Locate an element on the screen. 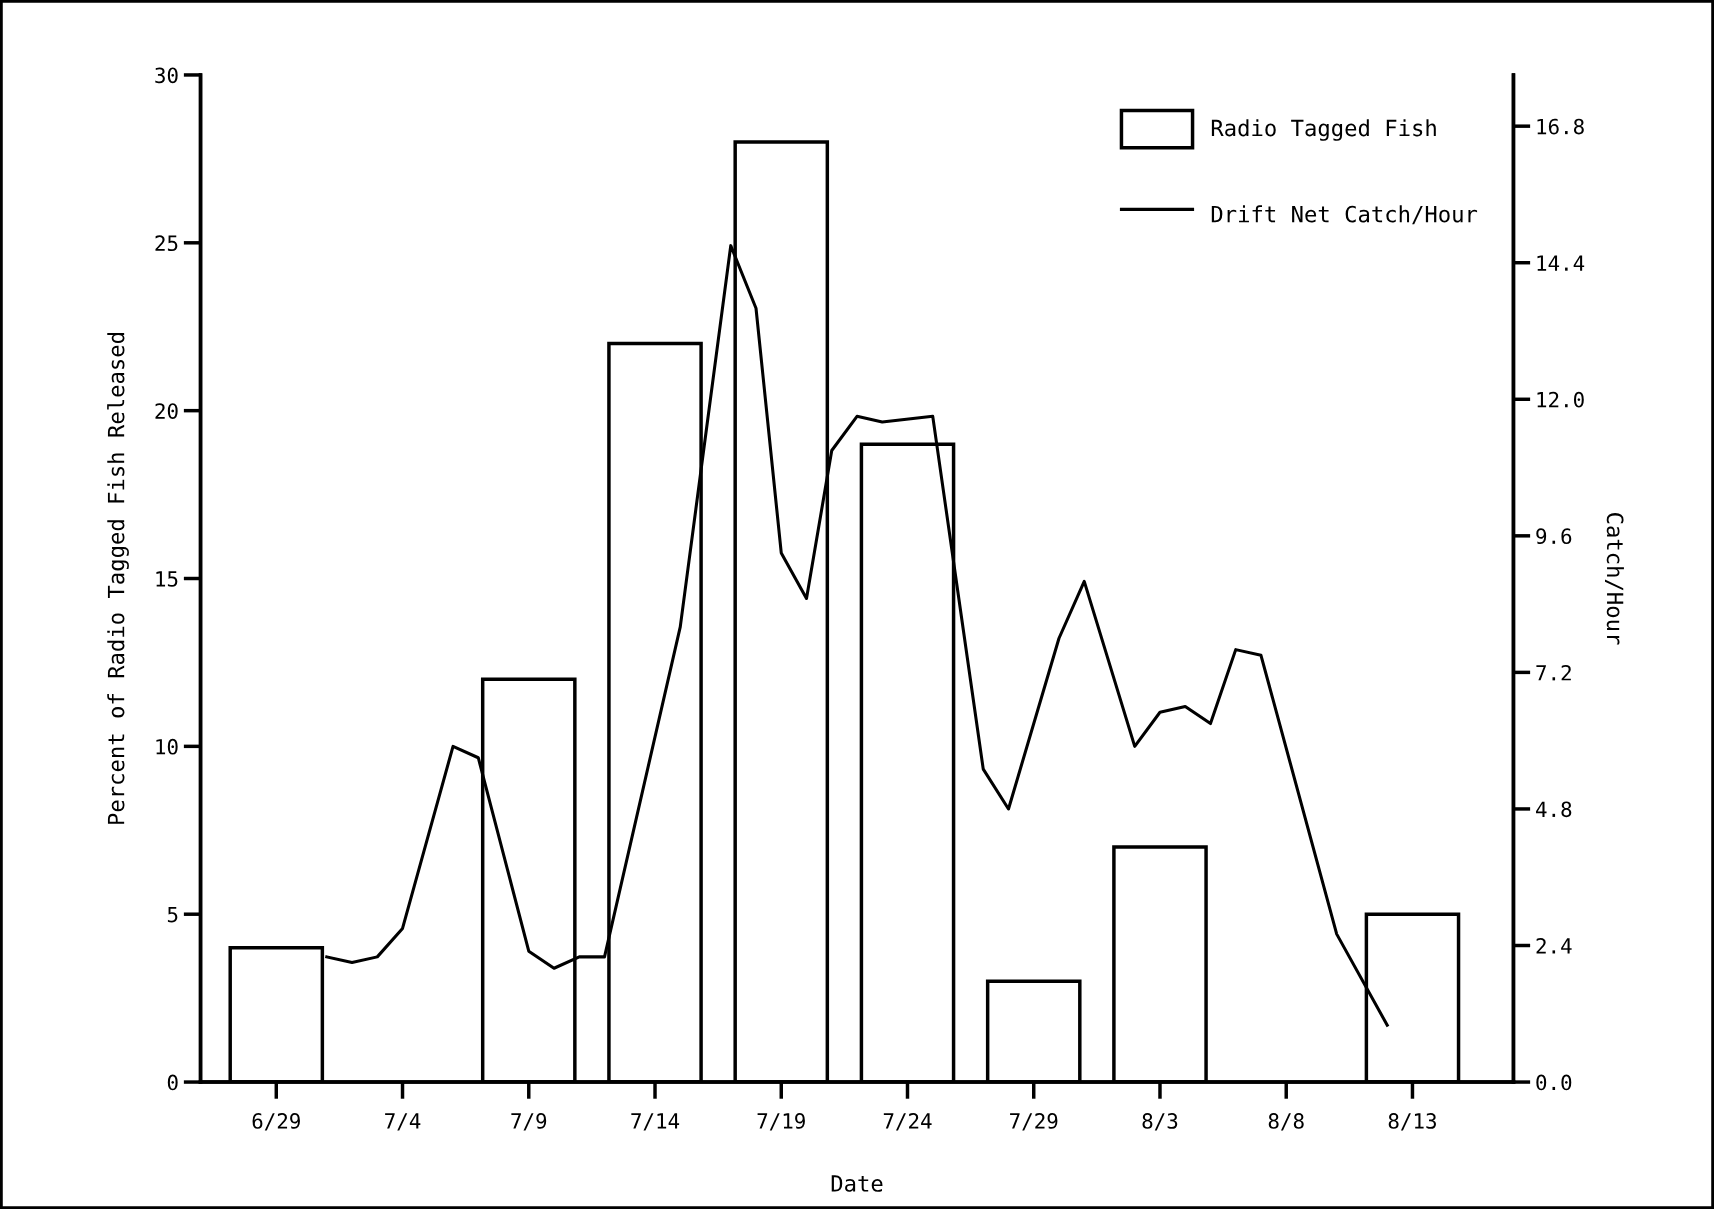 The image size is (1714, 1209). x-tick-label: 8/3 is located at coordinates (1160, 1122).